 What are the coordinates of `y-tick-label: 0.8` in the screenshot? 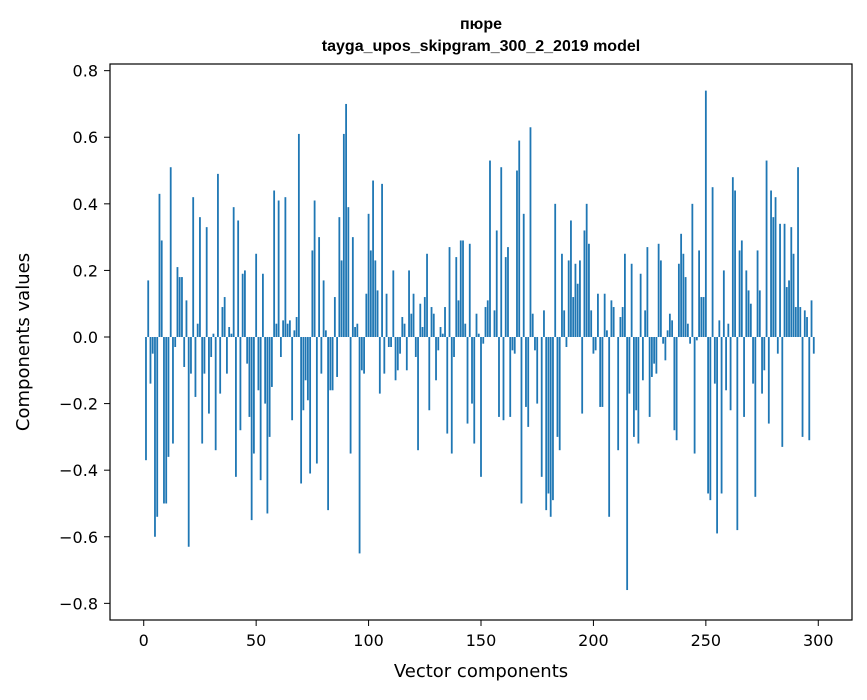 It's located at (85, 71).